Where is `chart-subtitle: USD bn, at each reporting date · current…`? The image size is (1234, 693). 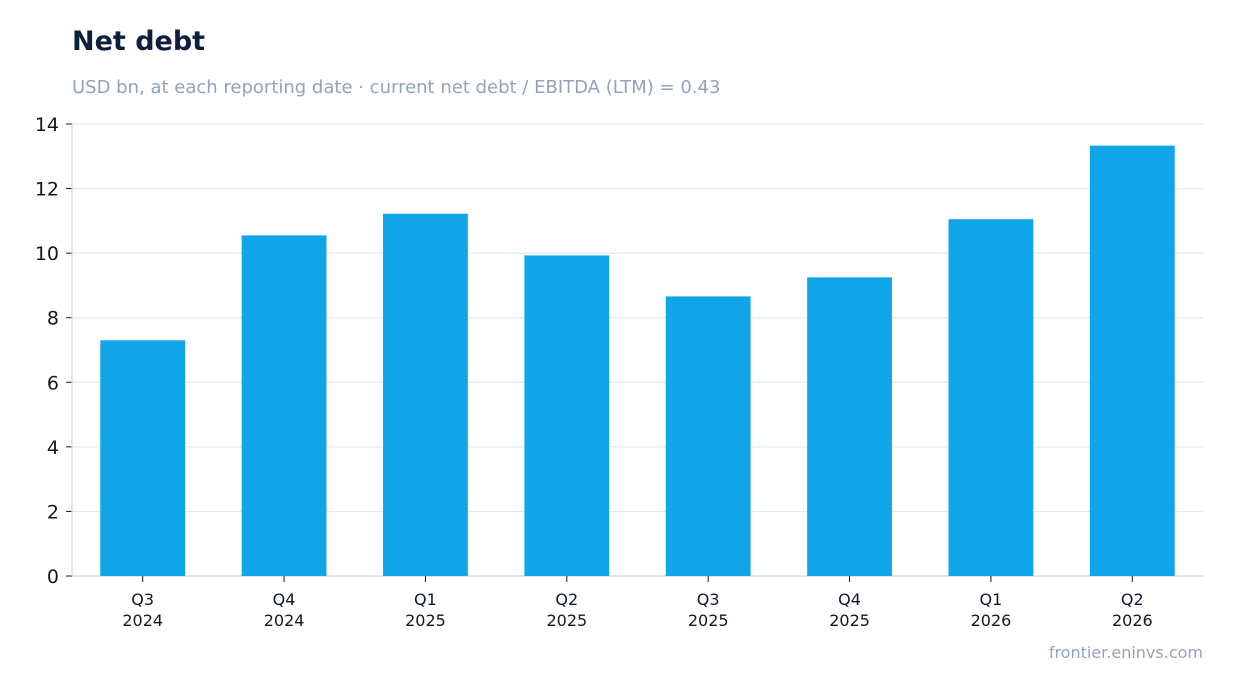
chart-subtitle: USD bn, at each reporting date · current… is located at coordinates (396, 87).